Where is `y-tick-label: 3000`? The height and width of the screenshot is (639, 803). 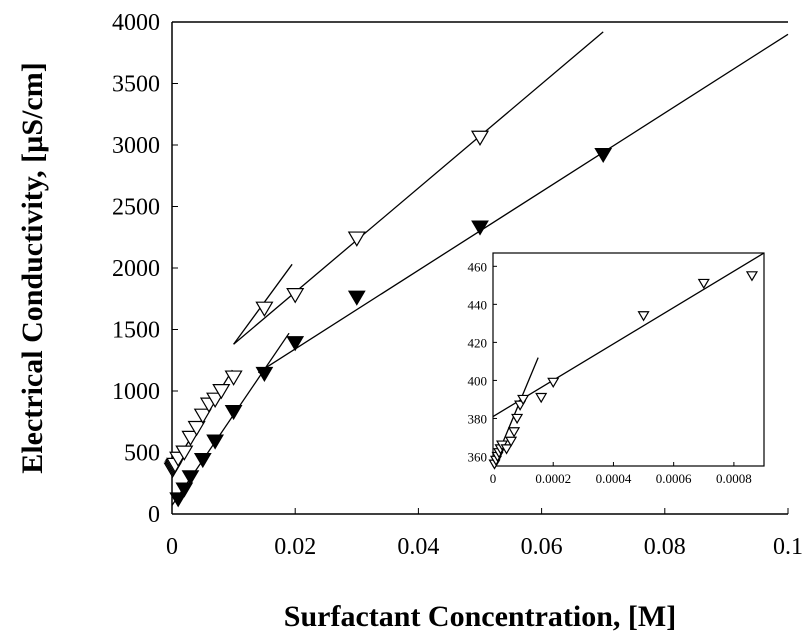 y-tick-label: 3000 is located at coordinates (136, 146).